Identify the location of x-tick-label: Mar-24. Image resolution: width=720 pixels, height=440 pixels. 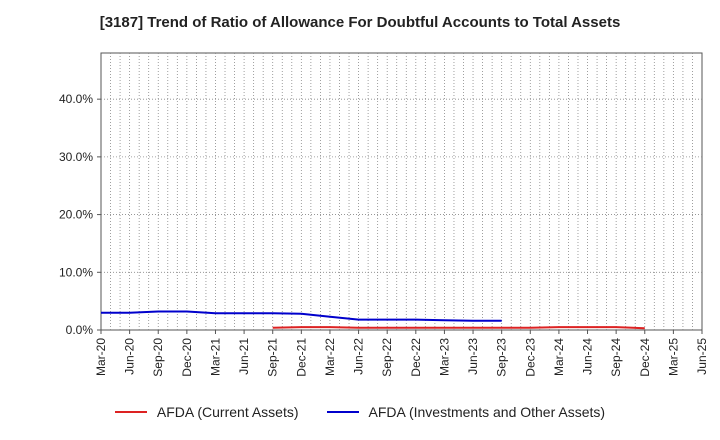
(559, 357).